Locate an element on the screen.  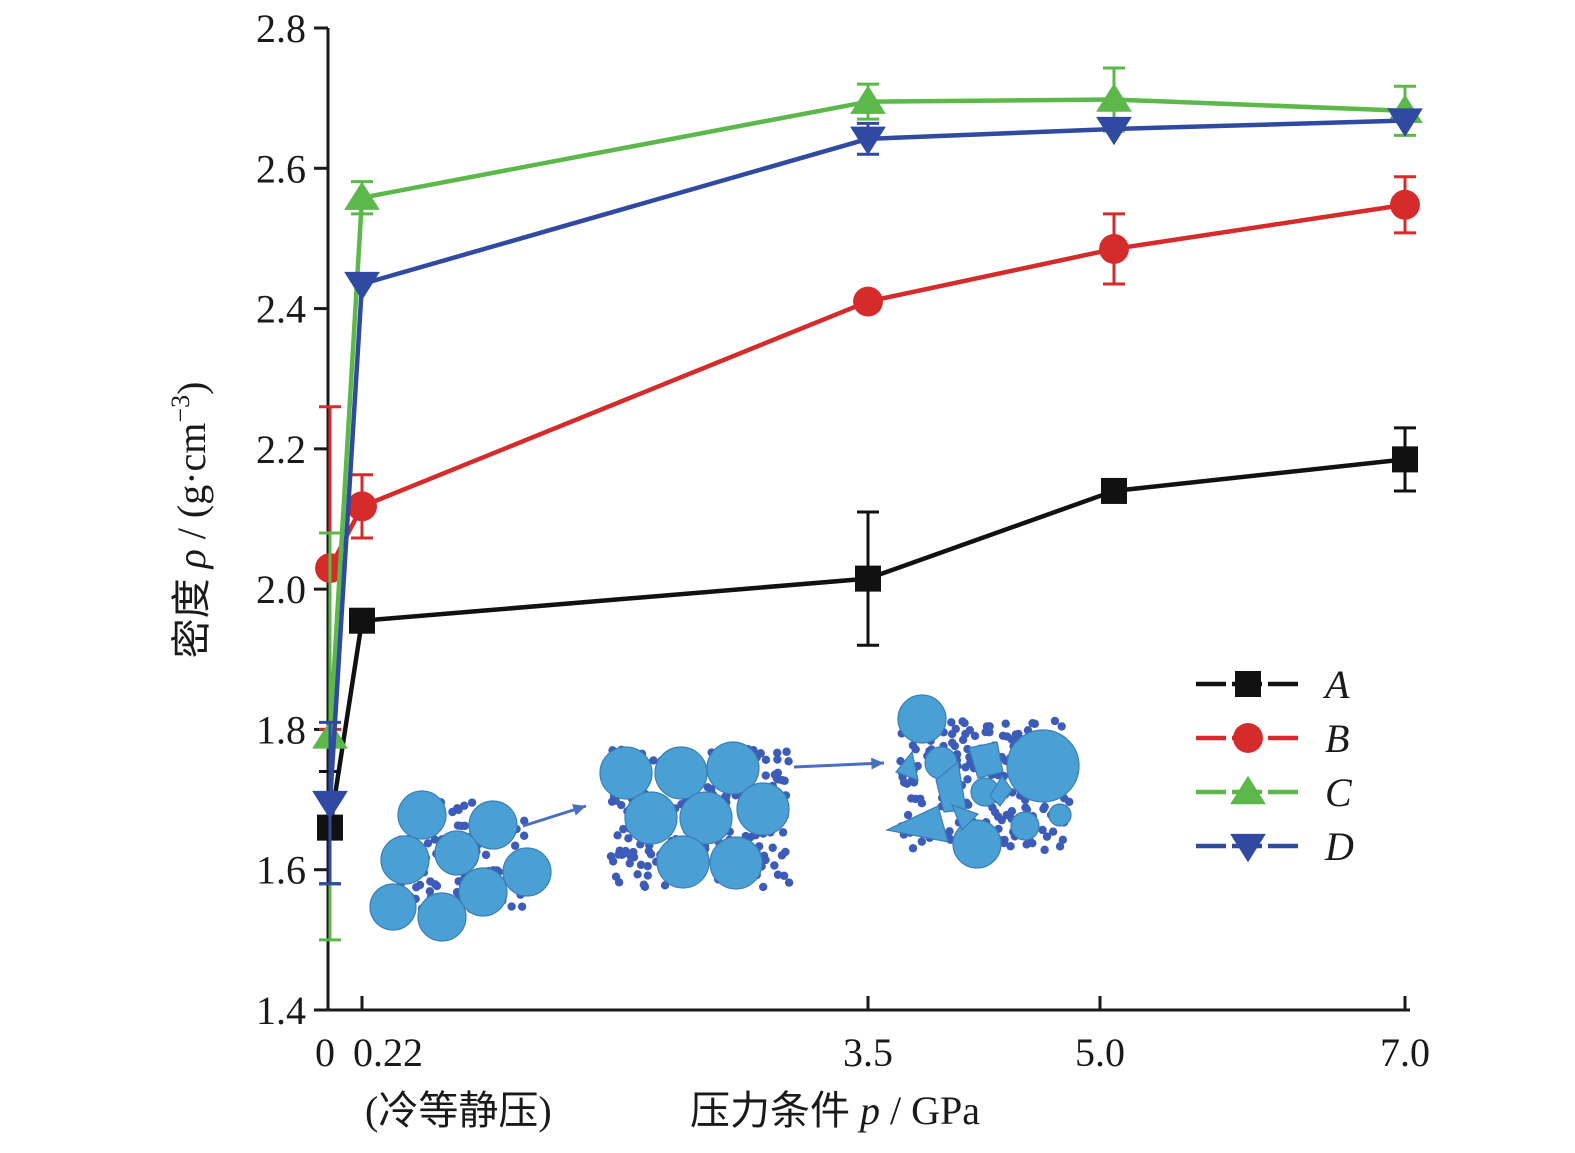
x-tick-label: 5.0 is located at coordinates (1100, 1052).